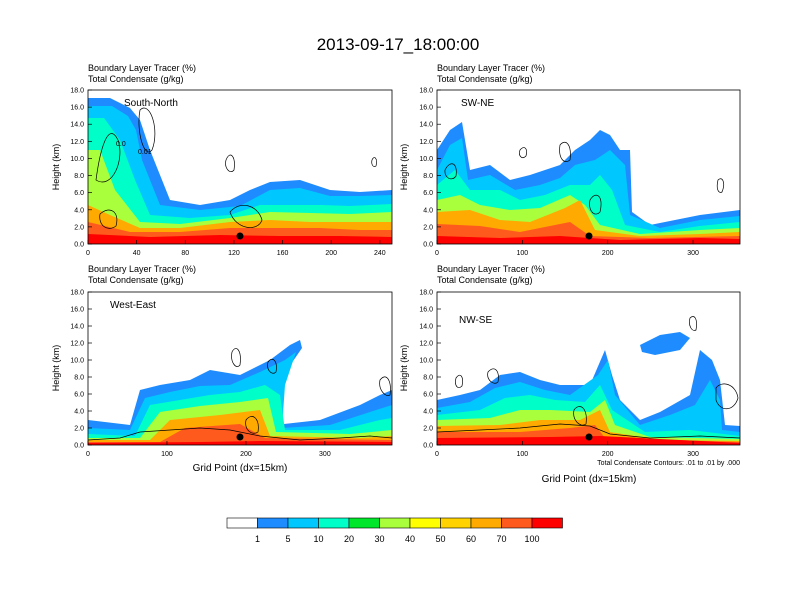 The width and height of the screenshot is (792, 612). I want to click on x-tick-label: 160, so click(283, 253).